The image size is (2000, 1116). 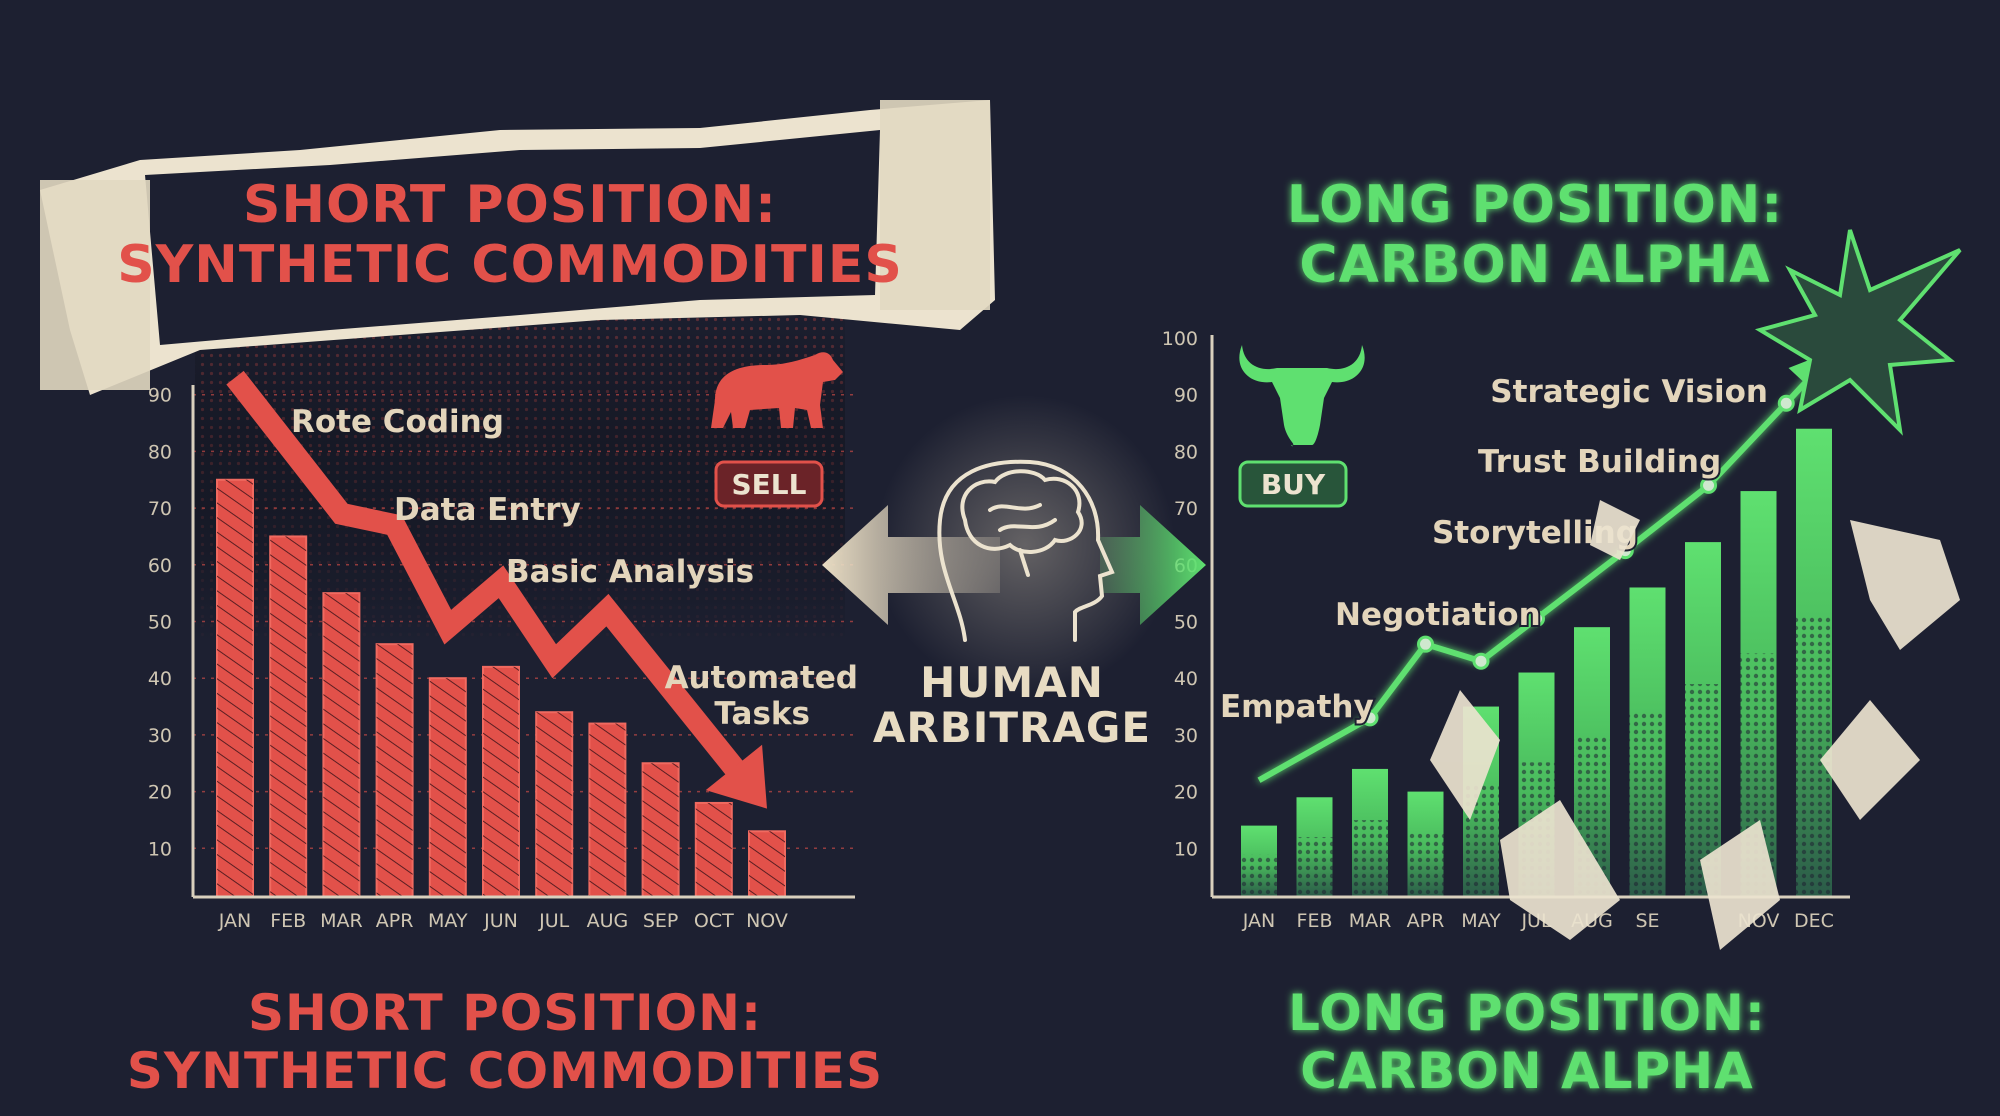 I want to click on buy-label: BUY, so click(x=1293, y=484).